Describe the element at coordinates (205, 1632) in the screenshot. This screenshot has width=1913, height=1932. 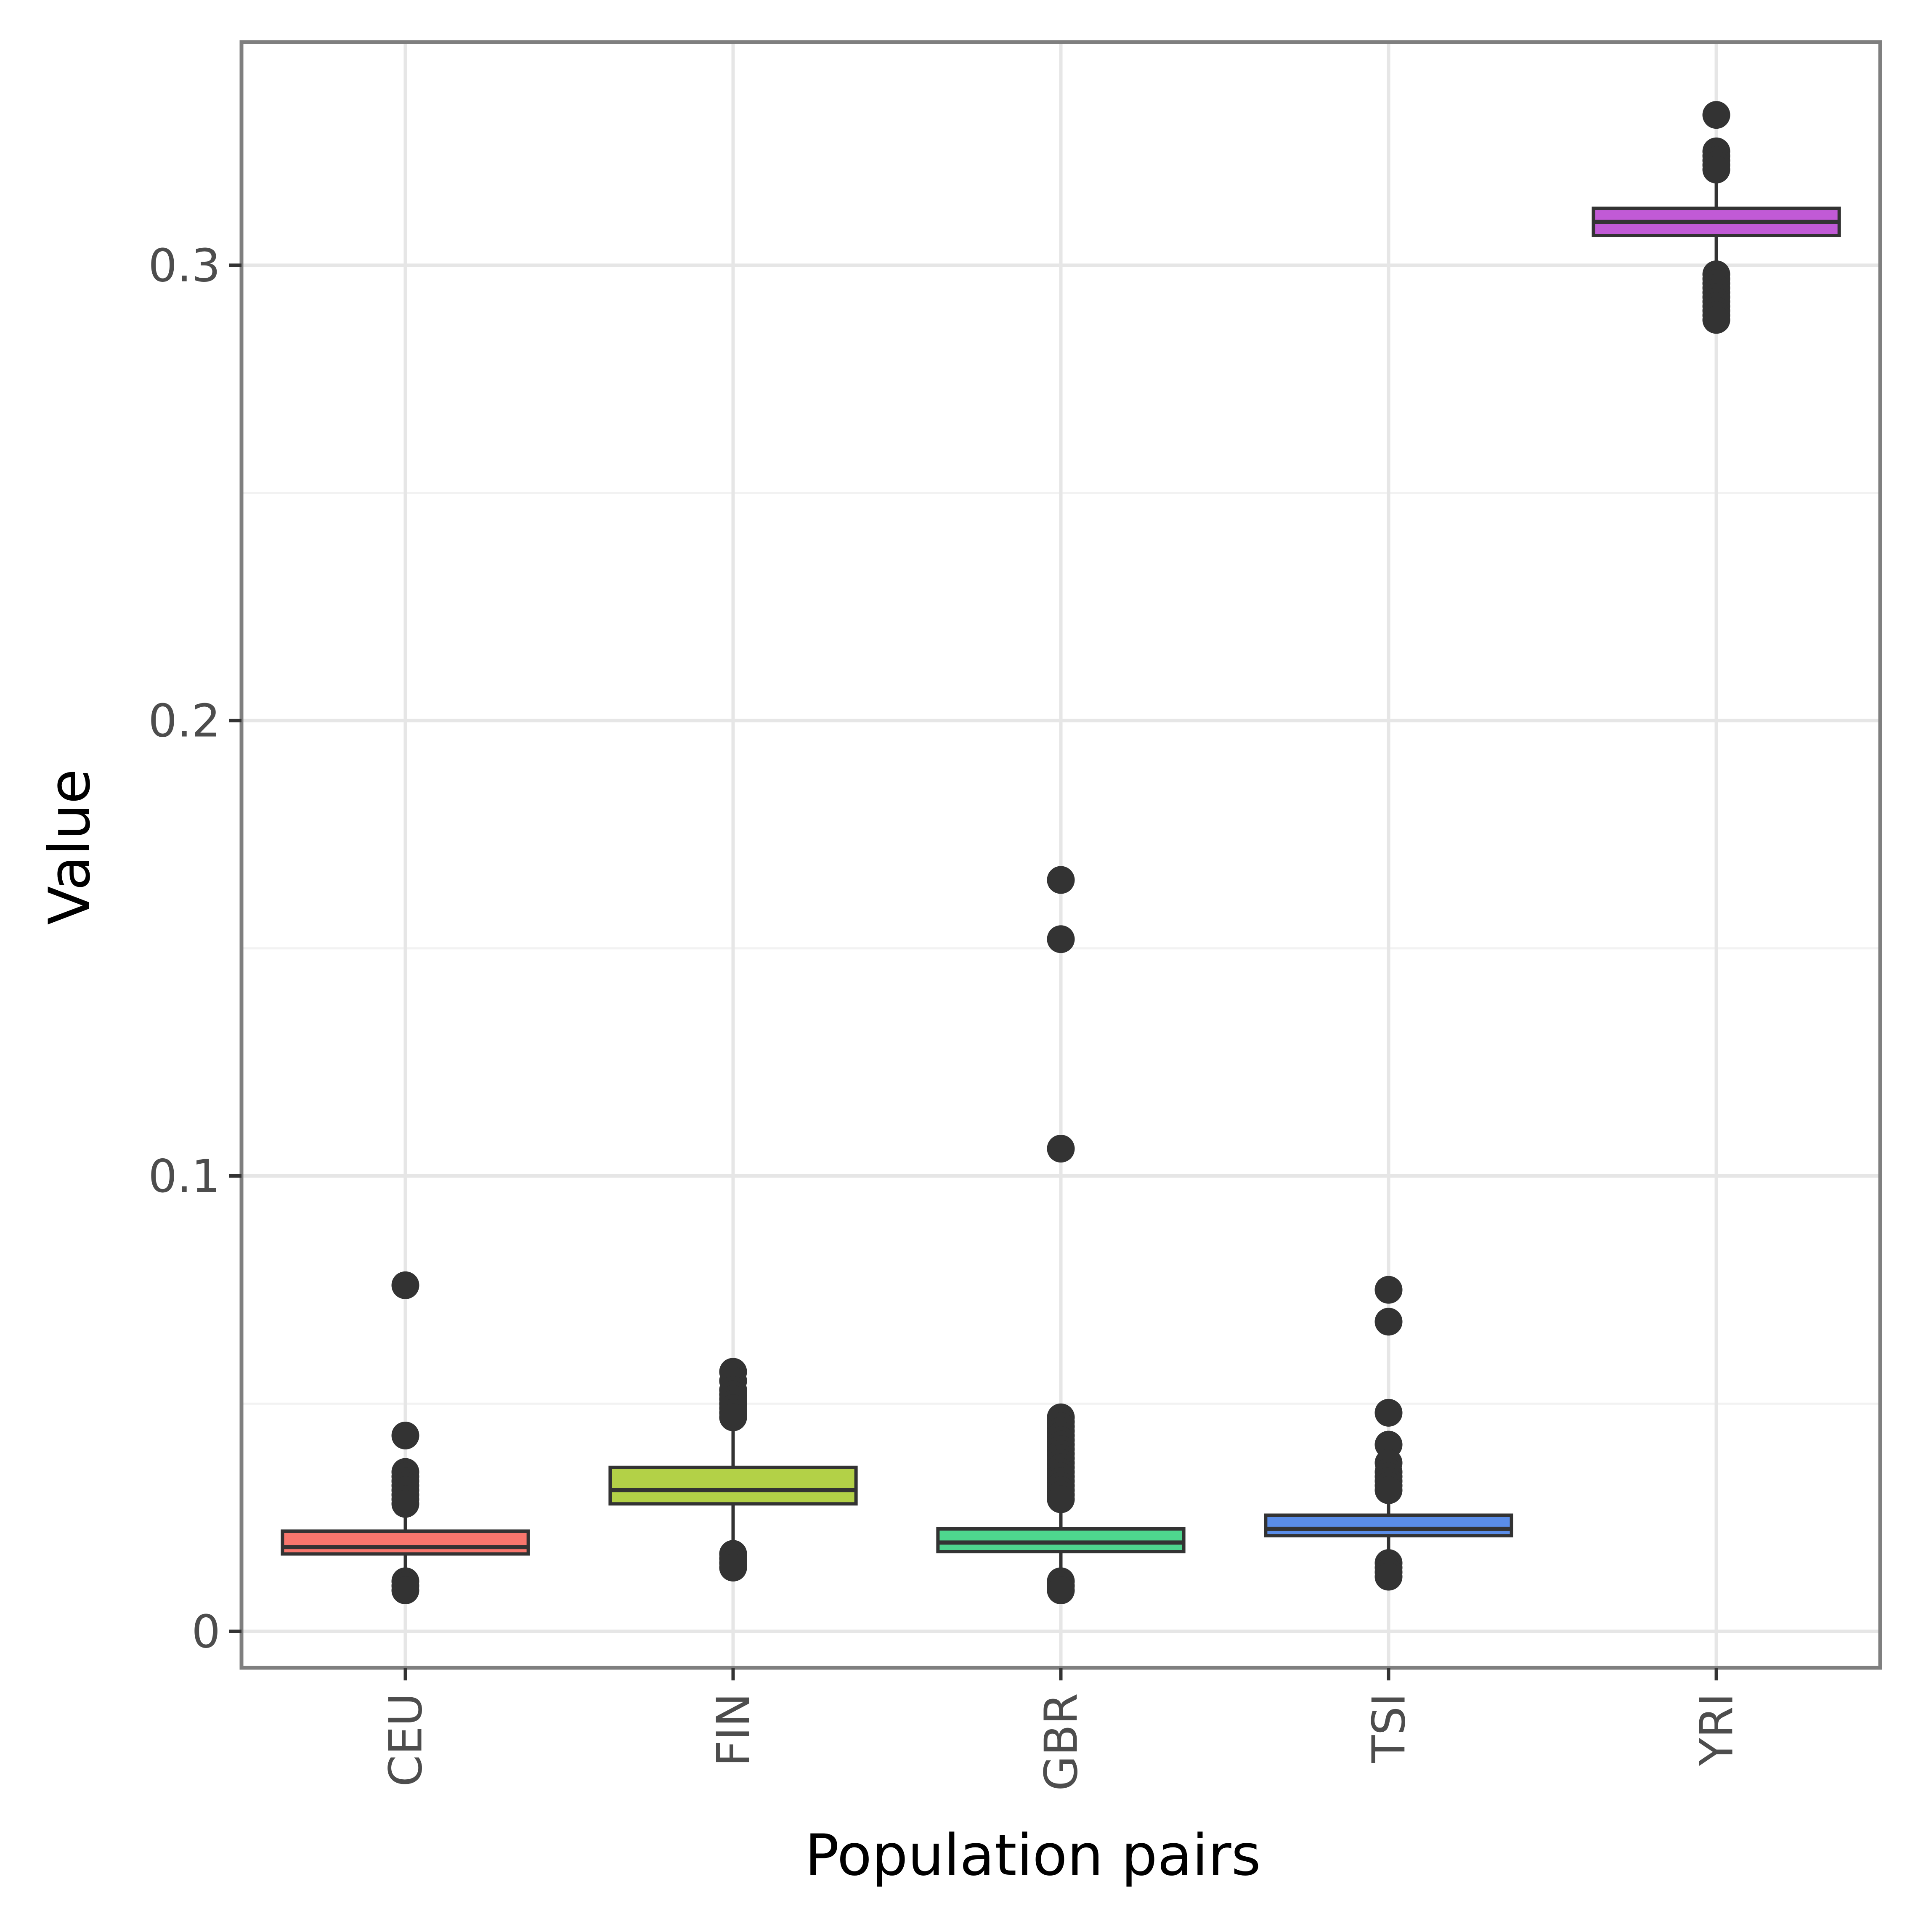
I see `y-tick-label: 0` at that location.